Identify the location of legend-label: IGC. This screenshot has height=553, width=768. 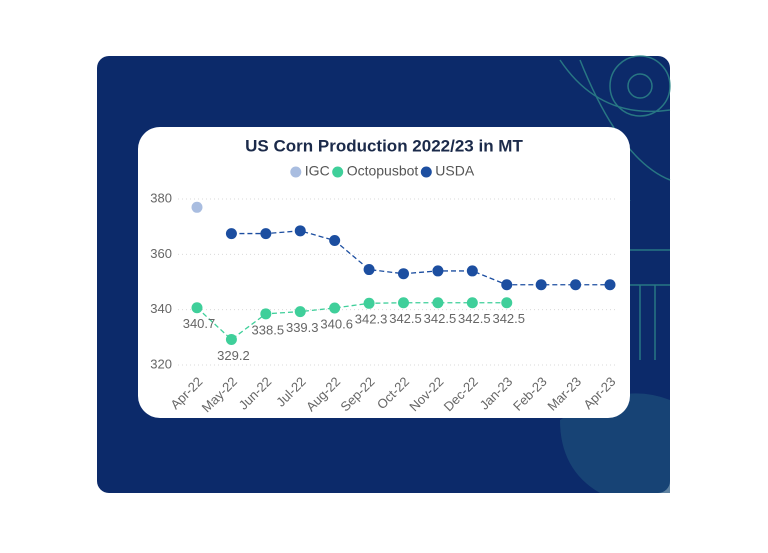
(317, 171).